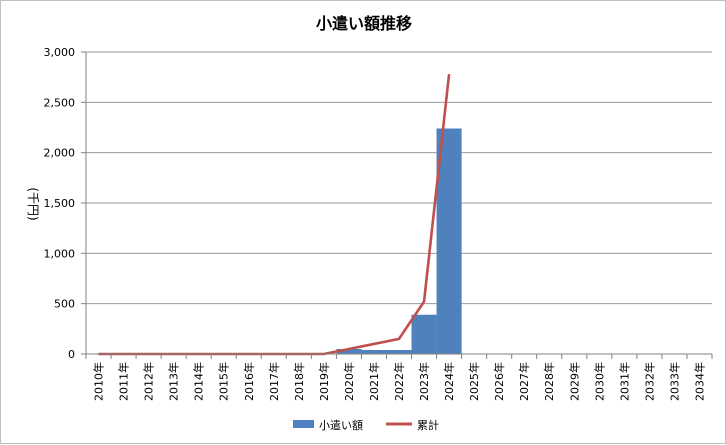  What do you see at coordinates (303, 424) in the screenshot?
I see `legend-swatch-bar` at bounding box center [303, 424].